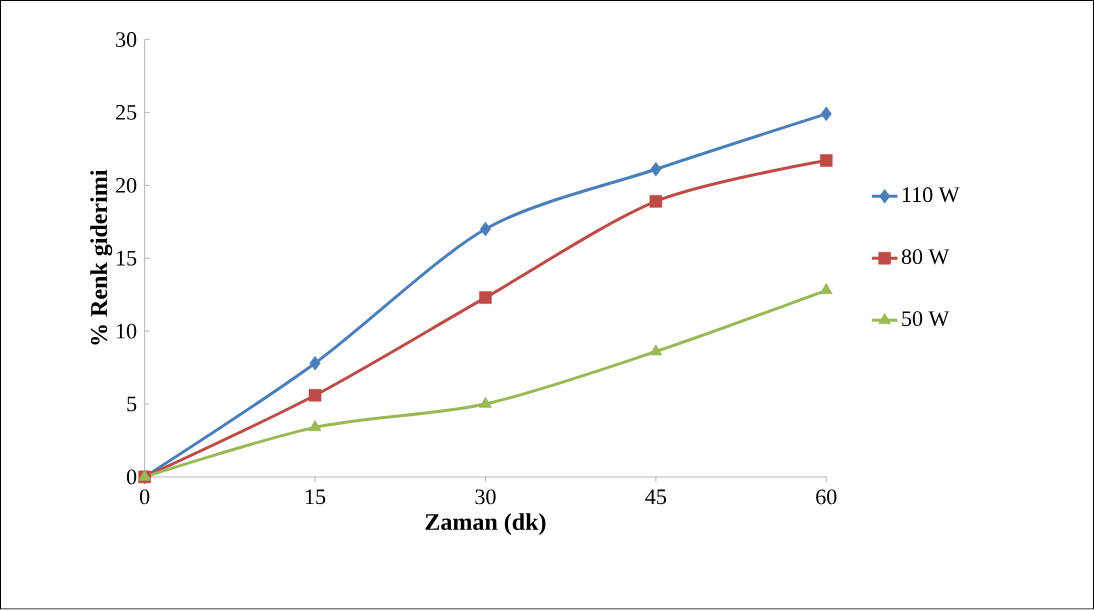 The image size is (1094, 610). Describe the element at coordinates (101, 257) in the screenshot. I see `y-axis-title: % Renk giderimi` at that location.